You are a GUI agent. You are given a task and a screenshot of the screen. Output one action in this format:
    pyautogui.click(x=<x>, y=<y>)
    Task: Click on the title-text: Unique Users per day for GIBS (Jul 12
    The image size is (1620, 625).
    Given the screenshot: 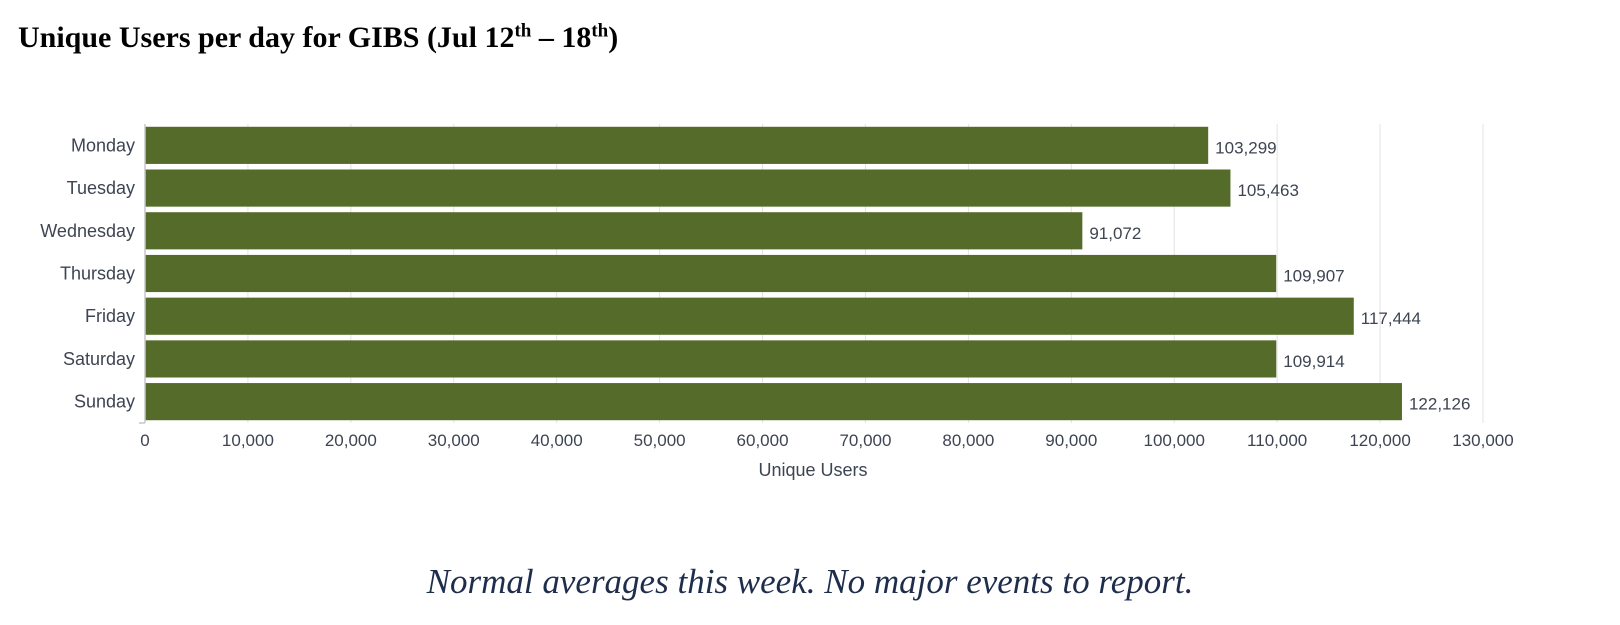 What is the action you would take?
    pyautogui.click(x=266, y=37)
    